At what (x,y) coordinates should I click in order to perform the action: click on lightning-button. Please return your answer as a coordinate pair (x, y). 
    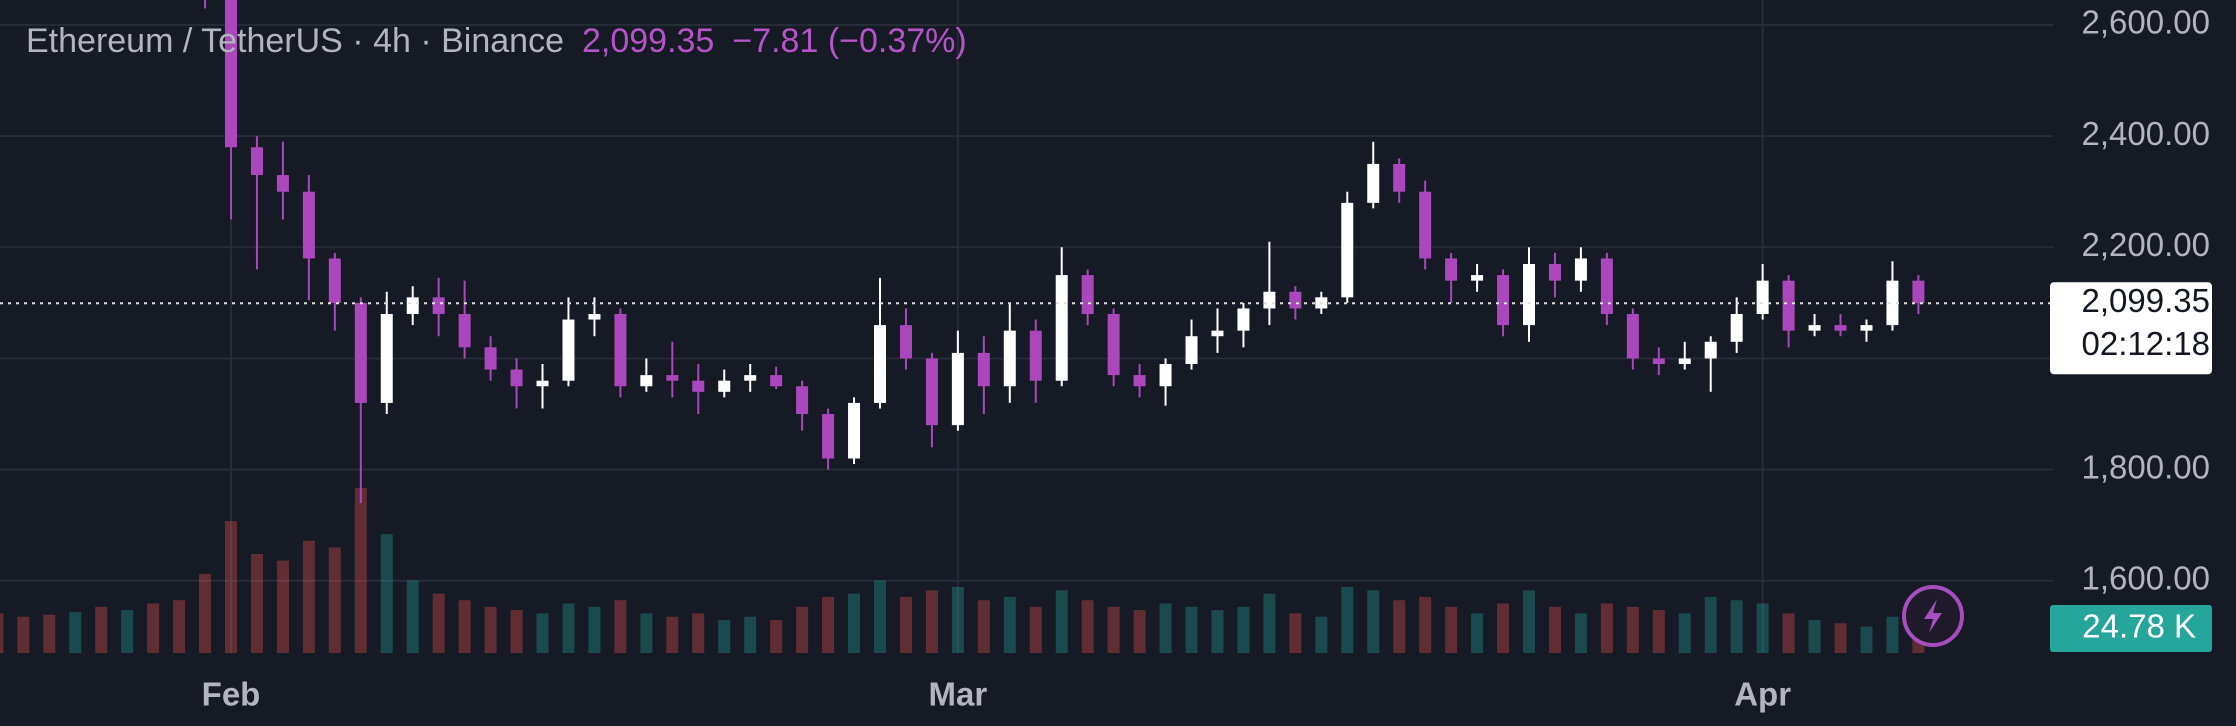
    Looking at the image, I should click on (1933, 616).